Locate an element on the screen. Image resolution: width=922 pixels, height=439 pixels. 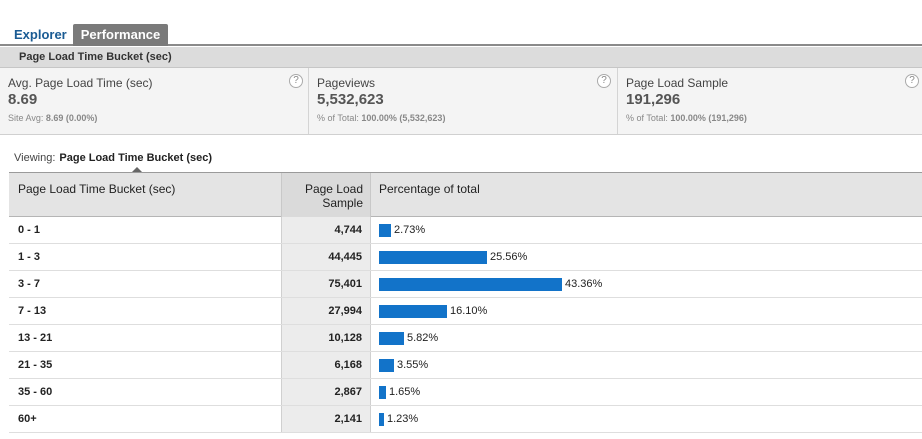
tab-explorer: Explorer is located at coordinates (40, 34).